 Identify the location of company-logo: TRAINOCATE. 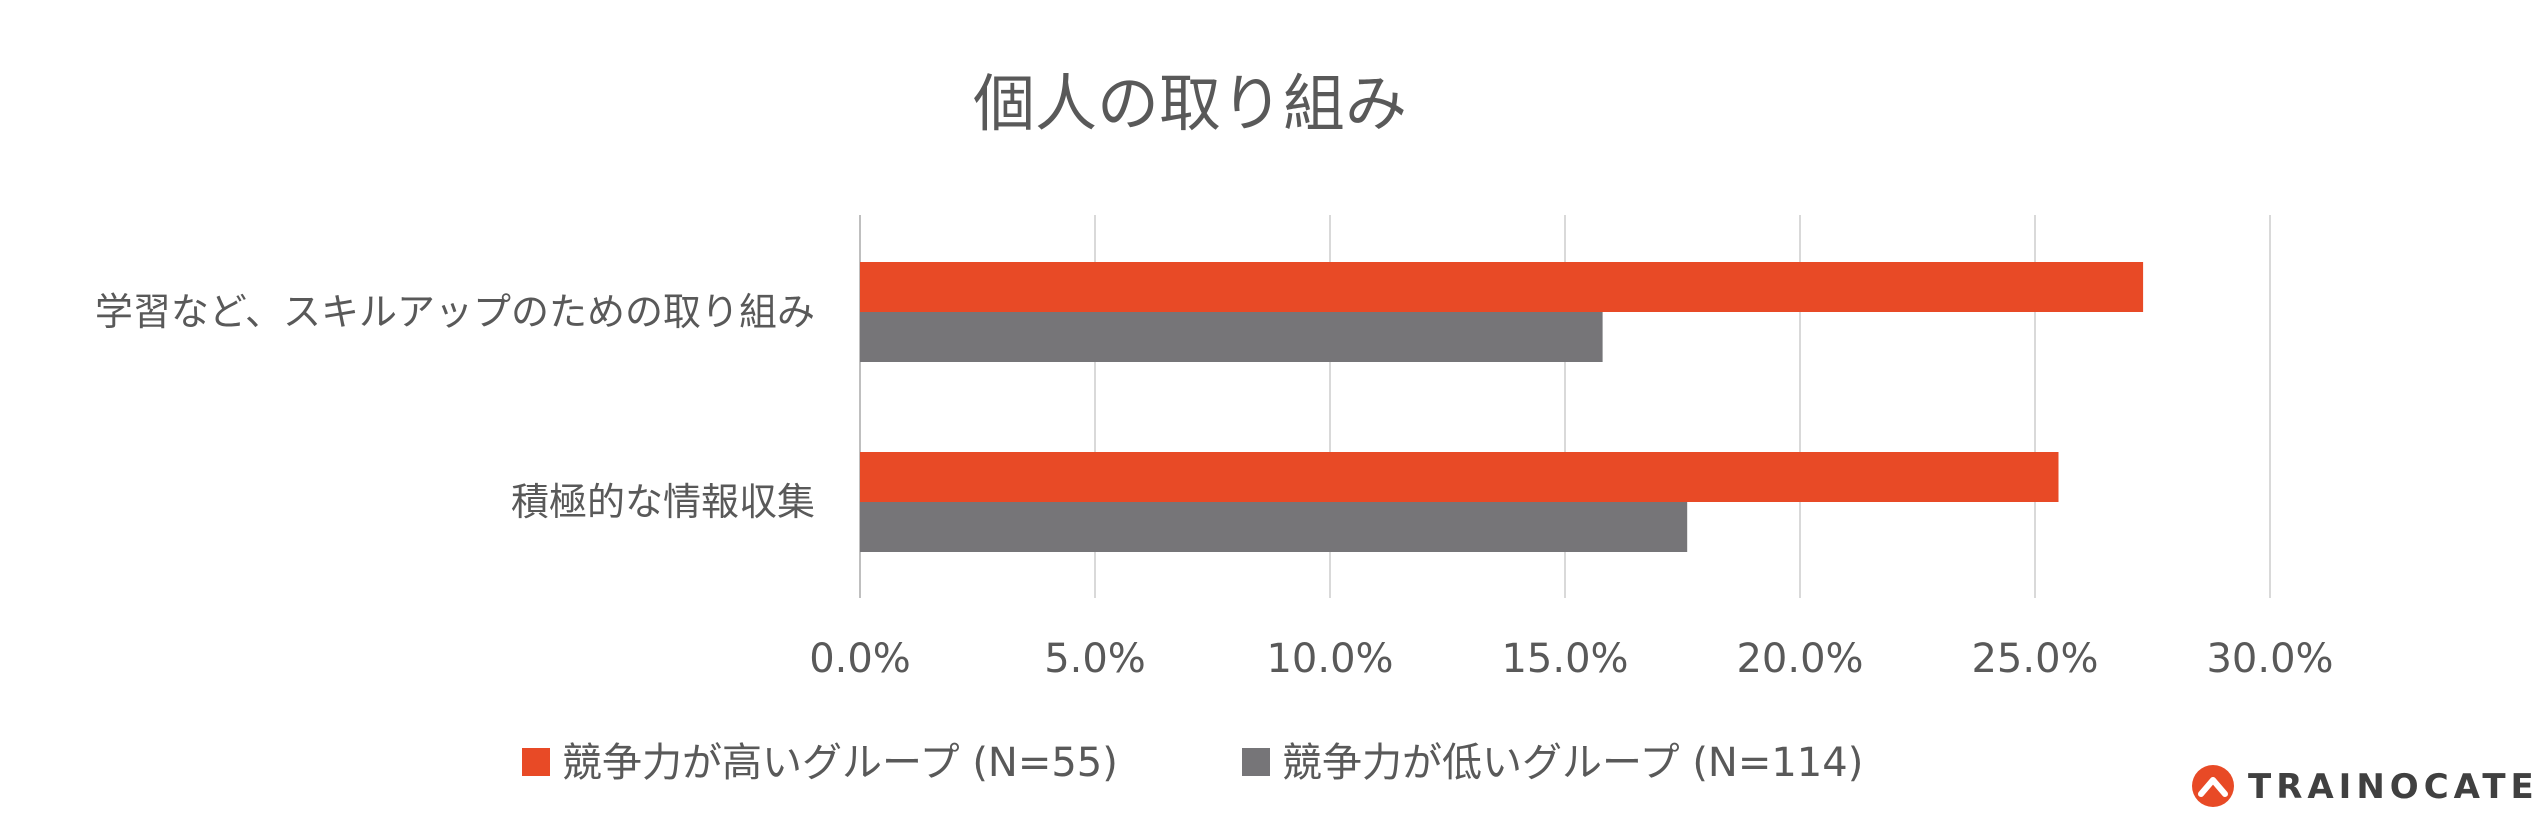
(2365, 786).